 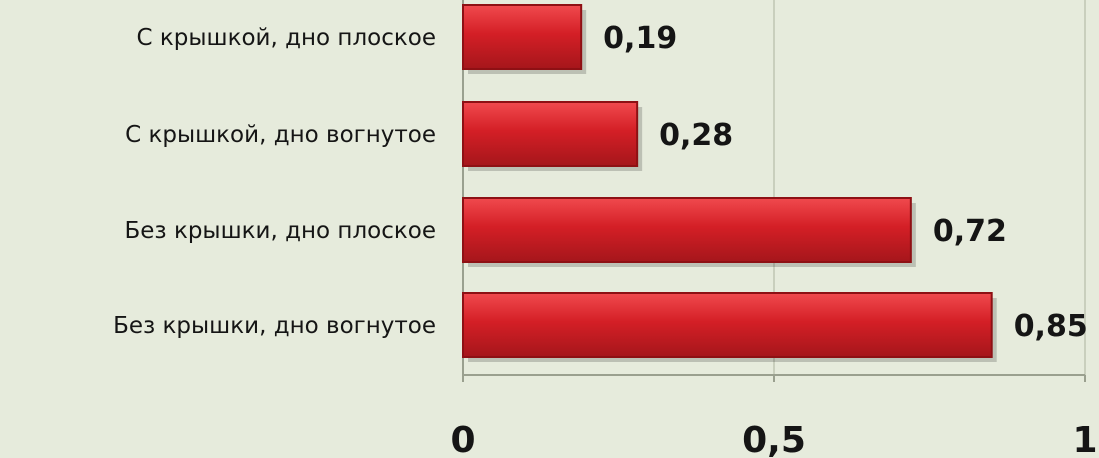 What do you see at coordinates (640, 38) in the screenshot?
I see `value-label: 0,19` at bounding box center [640, 38].